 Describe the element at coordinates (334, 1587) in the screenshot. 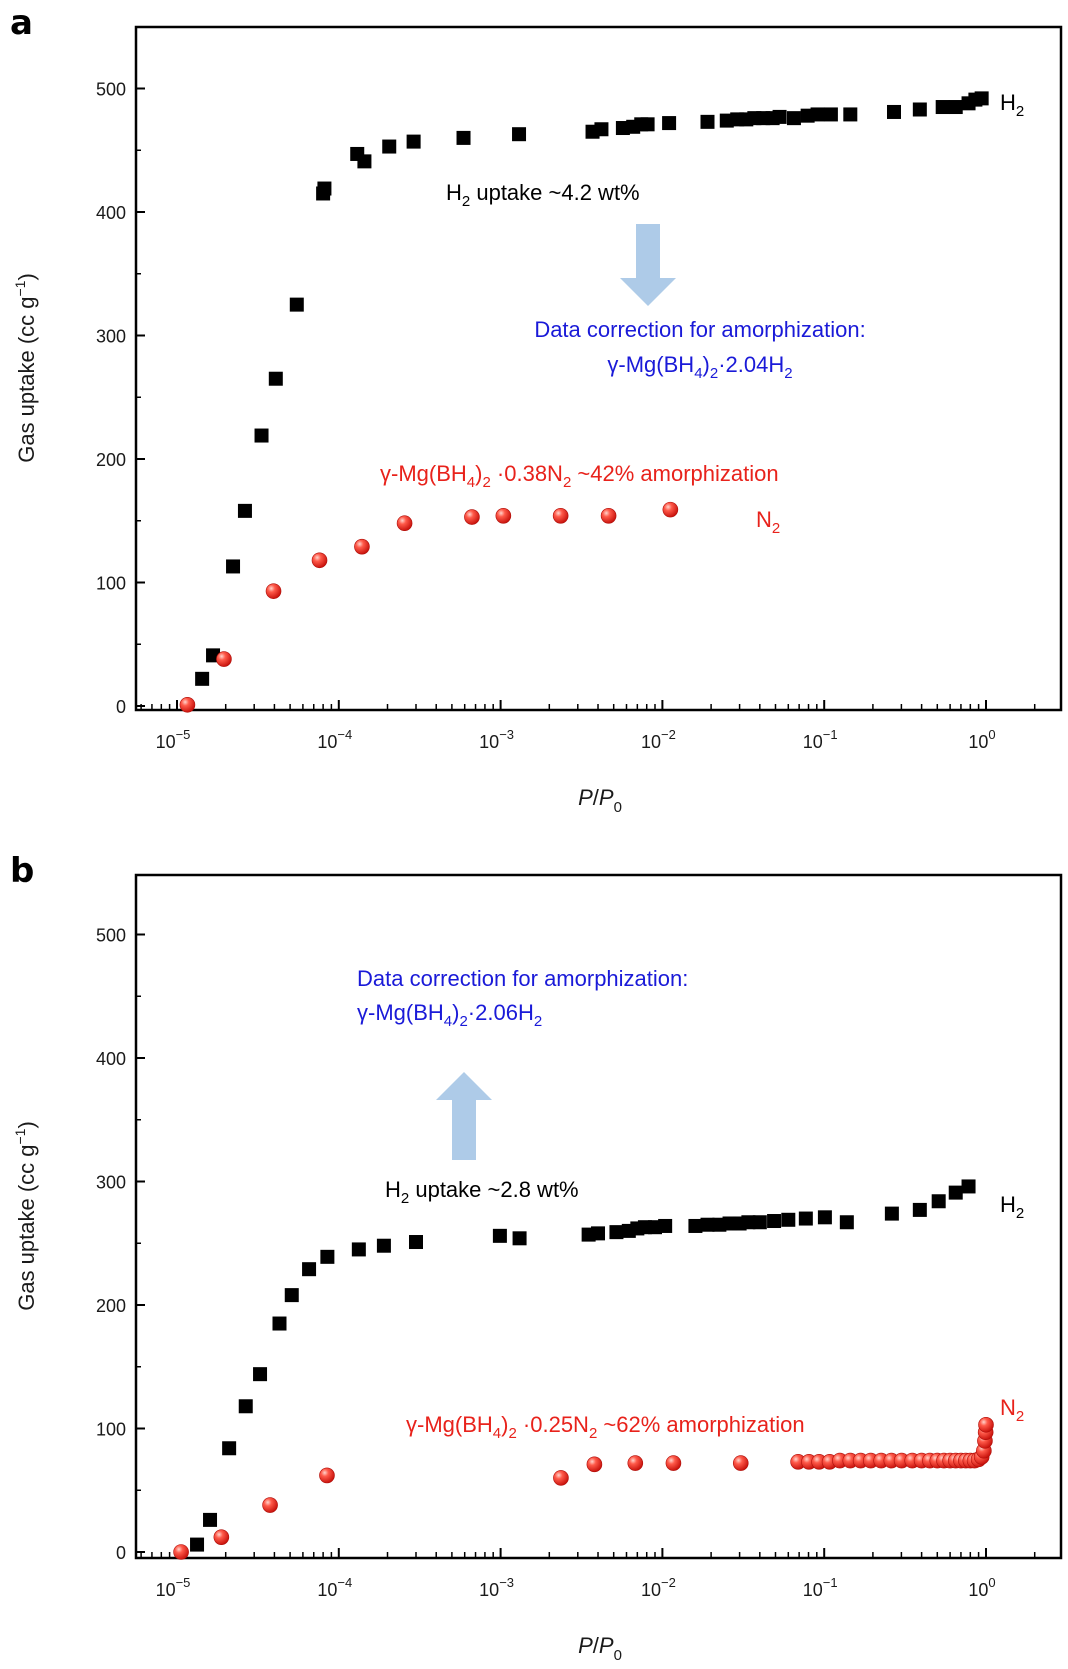

I see `x-tick-label: 10⁻⁴` at that location.